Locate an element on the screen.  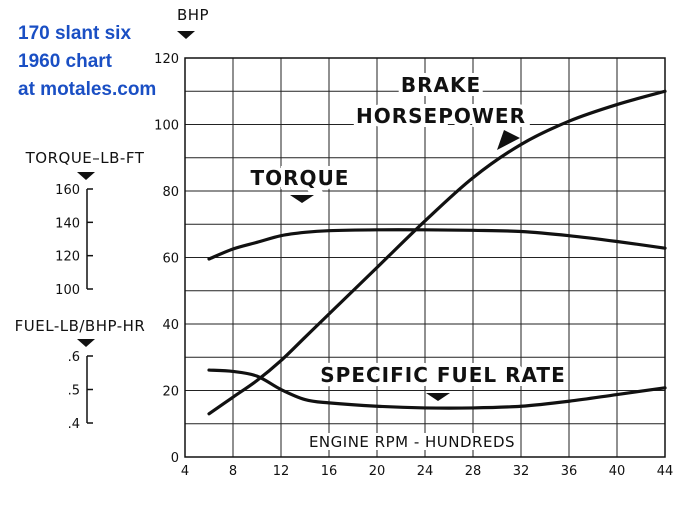
x-tick-label: 44 is located at coordinates (665, 471).